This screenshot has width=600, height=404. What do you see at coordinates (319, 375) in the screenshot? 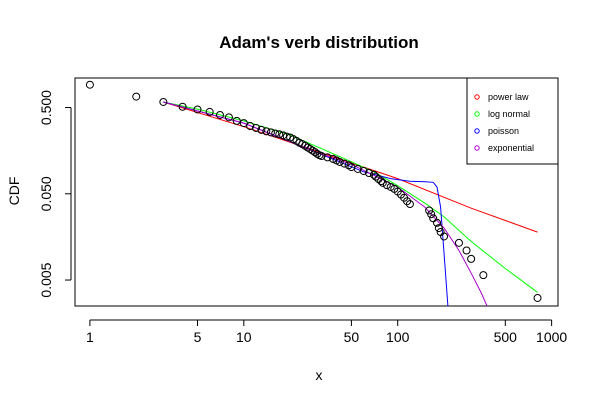
I see `x-axis-label: x` at bounding box center [319, 375].